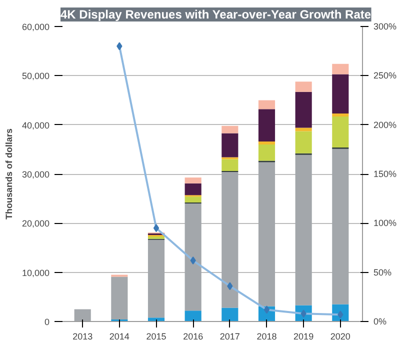 The width and height of the screenshot is (399, 342). Describe the element at coordinates (380, 321) in the screenshot. I see `y2-tick-label: 0%` at that location.